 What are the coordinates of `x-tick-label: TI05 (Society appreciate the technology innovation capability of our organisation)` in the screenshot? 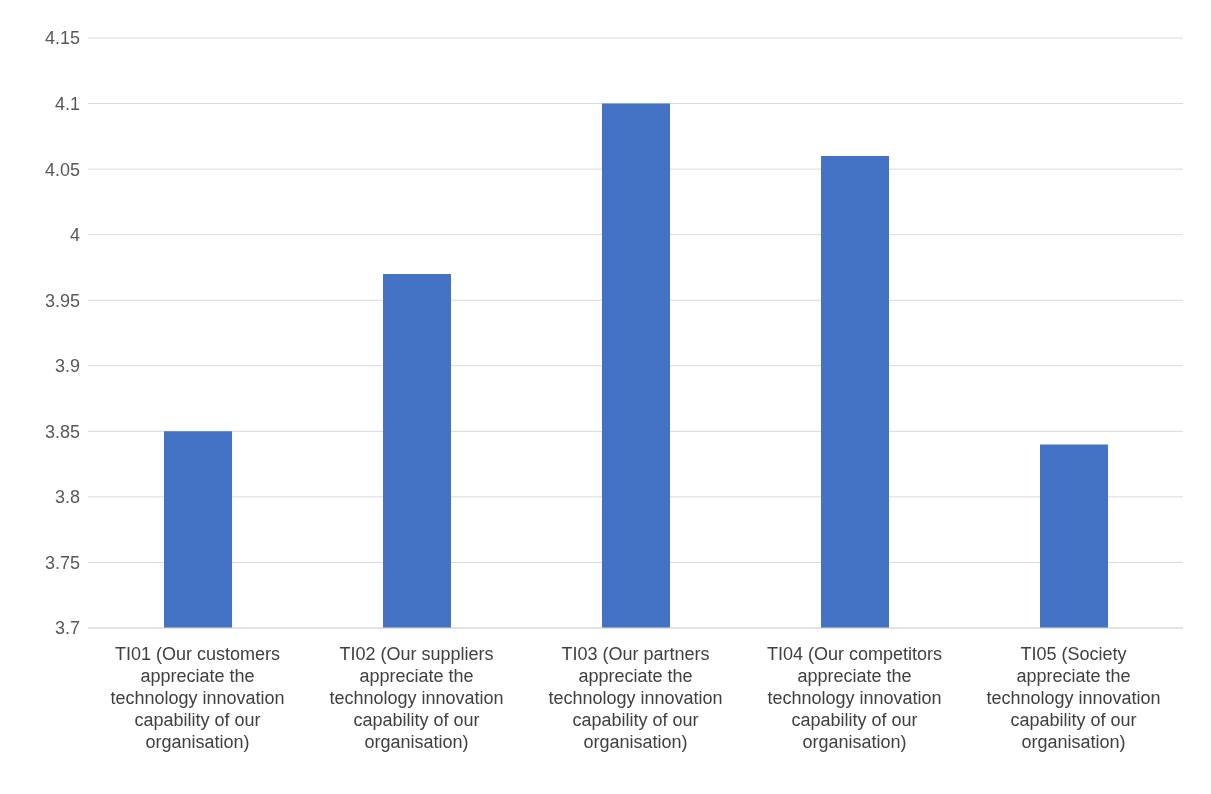 It's located at (1073, 698).